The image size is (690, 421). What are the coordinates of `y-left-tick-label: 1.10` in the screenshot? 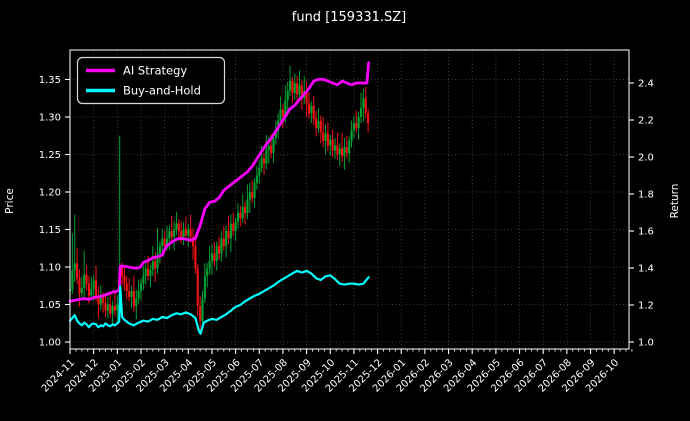 It's located at (50, 268).